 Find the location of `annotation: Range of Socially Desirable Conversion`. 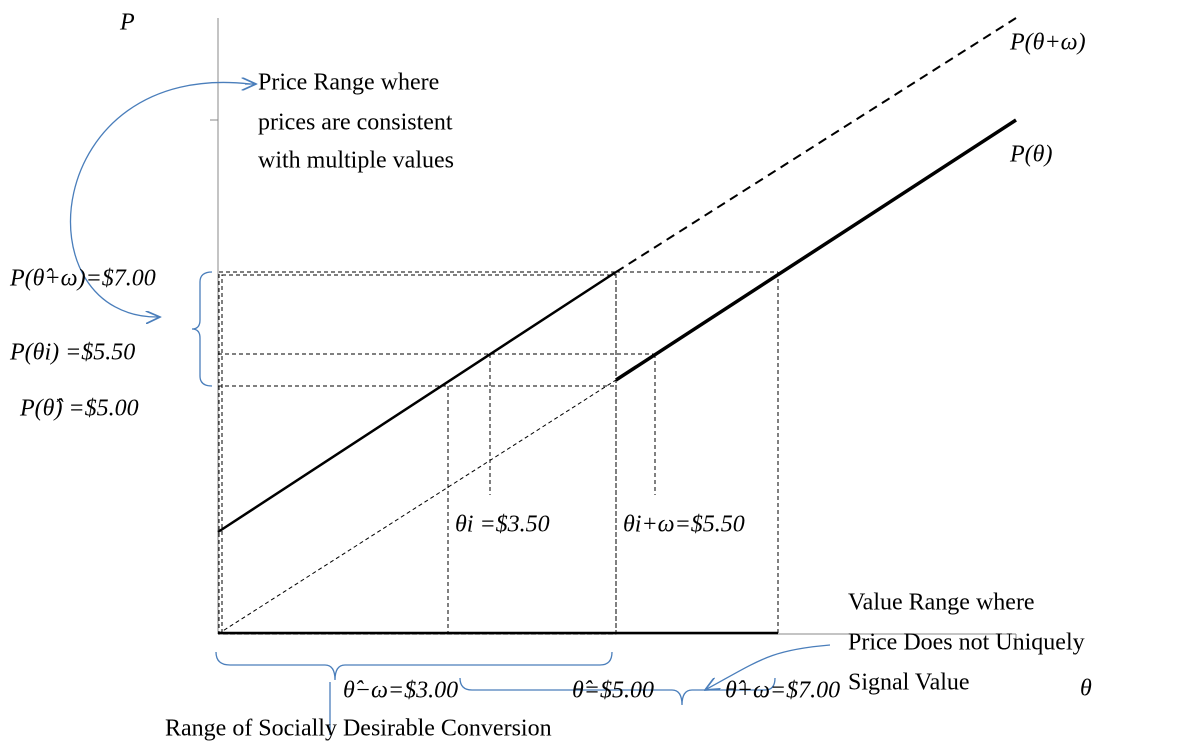

annotation: Range of Socially Desirable Conversion is located at coordinates (358, 729).